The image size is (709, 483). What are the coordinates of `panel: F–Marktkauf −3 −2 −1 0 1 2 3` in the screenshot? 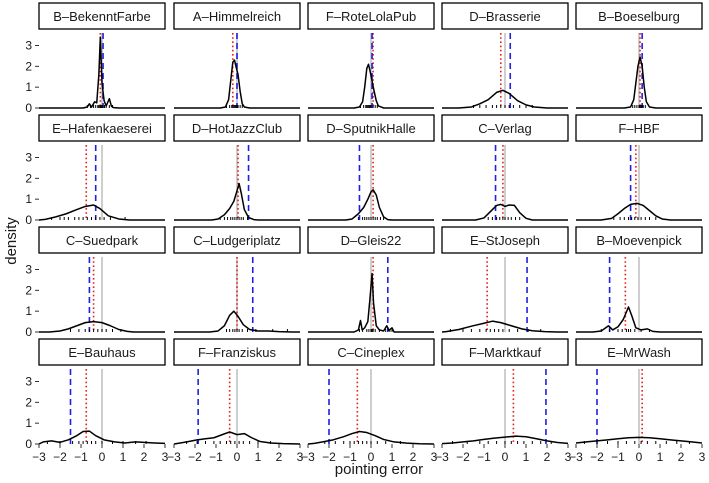 It's located at (503, 401).